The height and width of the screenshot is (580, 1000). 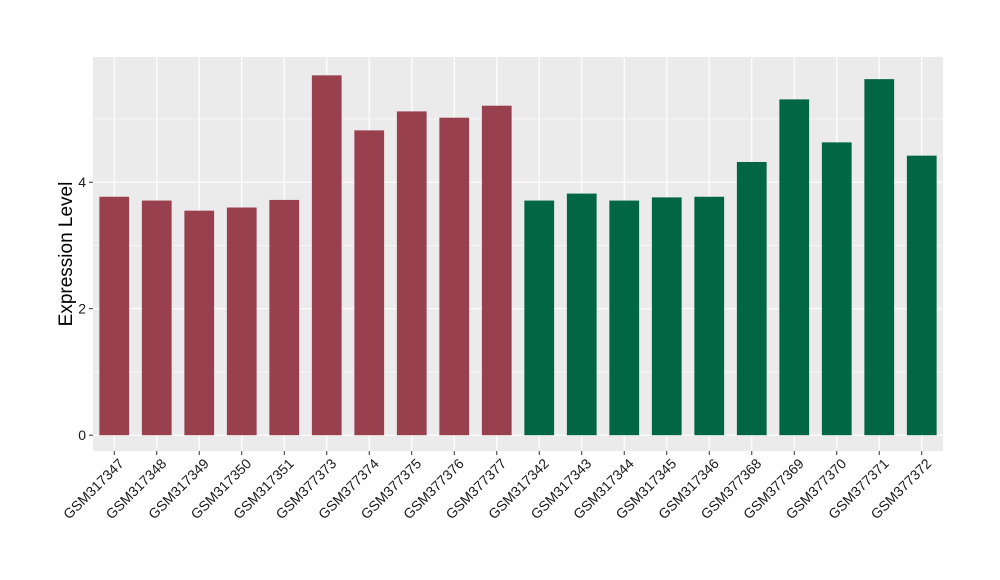 I want to click on y-axis-title: Expression Level, so click(x=66, y=254).